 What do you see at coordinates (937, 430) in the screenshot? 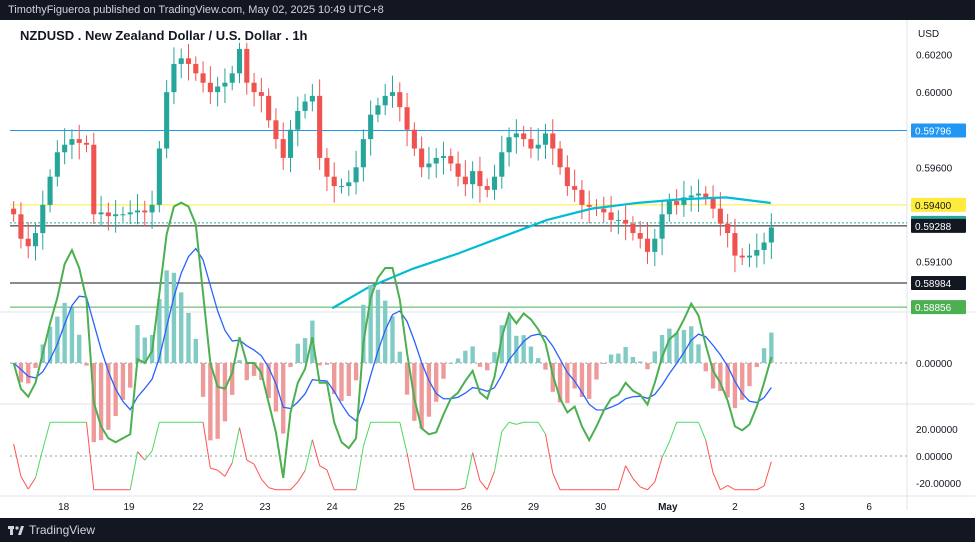
I see `osc-tick-label: 20.00000` at bounding box center [937, 430].